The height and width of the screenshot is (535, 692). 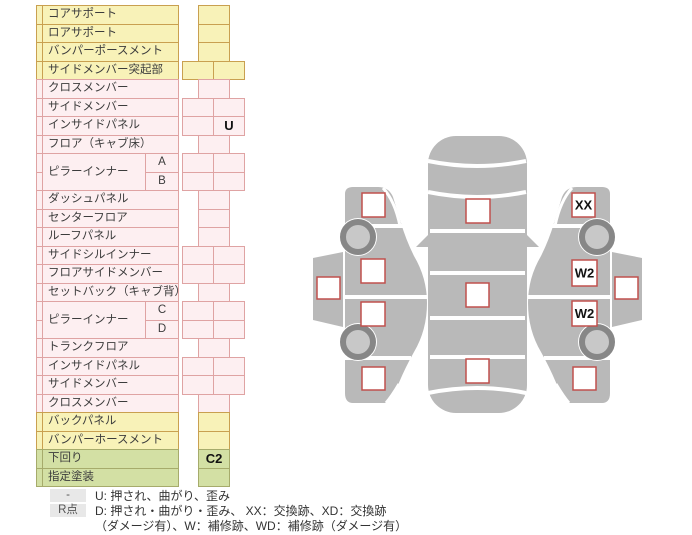 What do you see at coordinates (68, 495) in the screenshot?
I see `legend-badge-dash: -` at bounding box center [68, 495].